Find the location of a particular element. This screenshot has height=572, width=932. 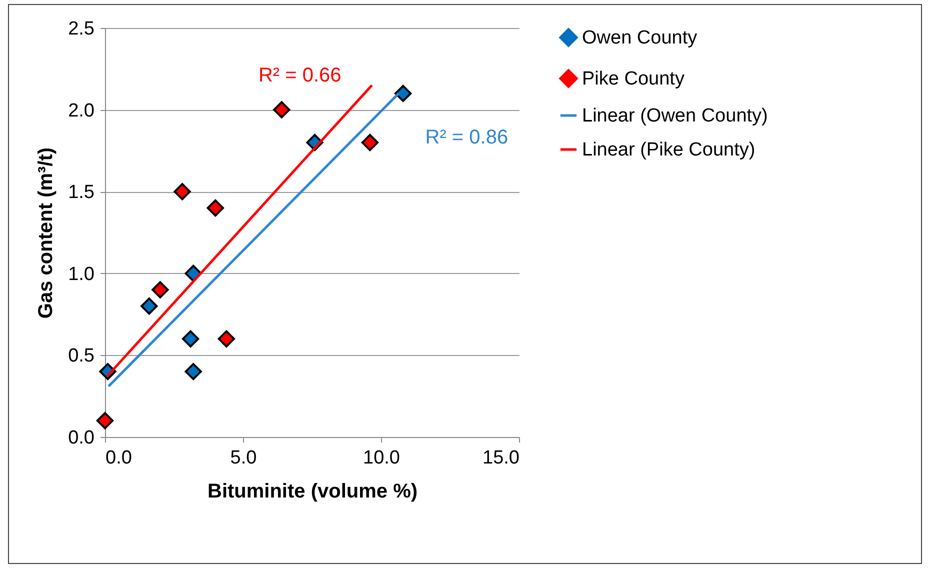

x-axis-title: Bituminite (volume %) is located at coordinates (312, 491).